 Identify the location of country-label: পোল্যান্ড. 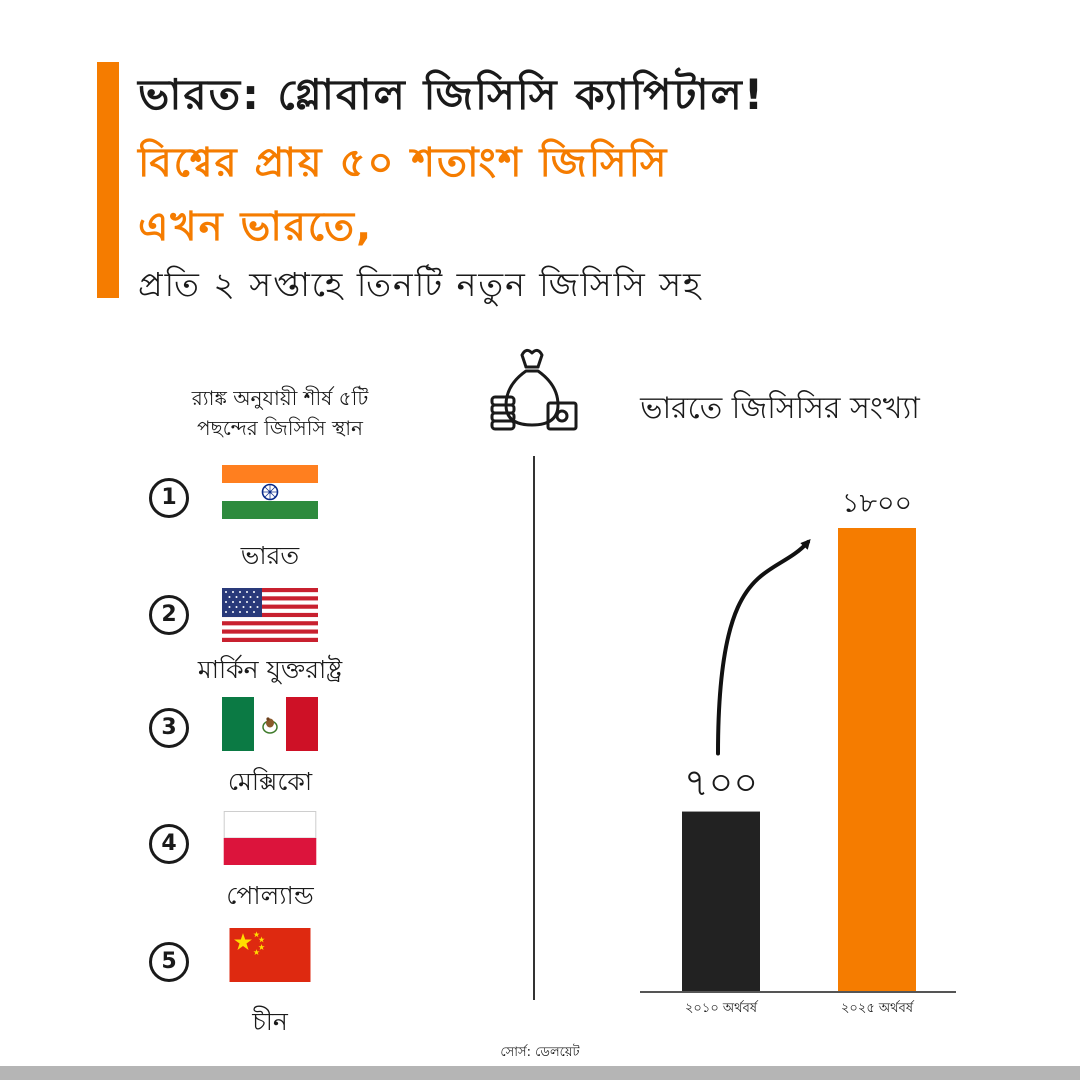
(270, 895).